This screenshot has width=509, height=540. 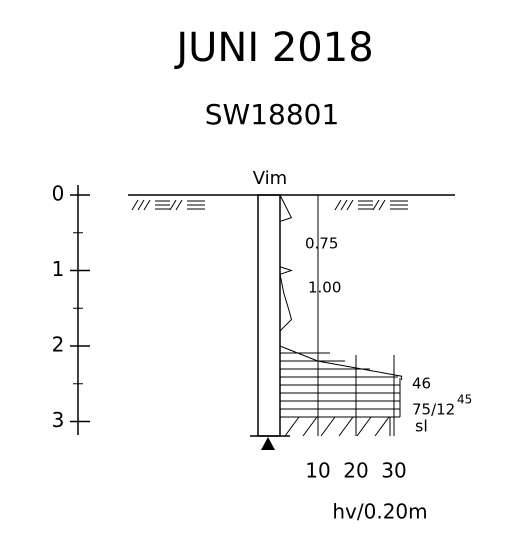 I want to click on hammer-label: 46, so click(x=421, y=384).